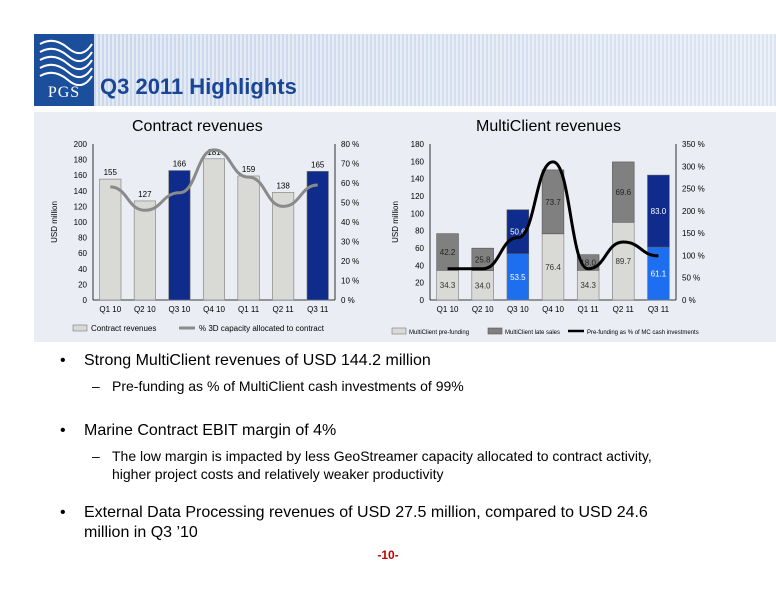  I want to click on data-label: 181, so click(214, 152).